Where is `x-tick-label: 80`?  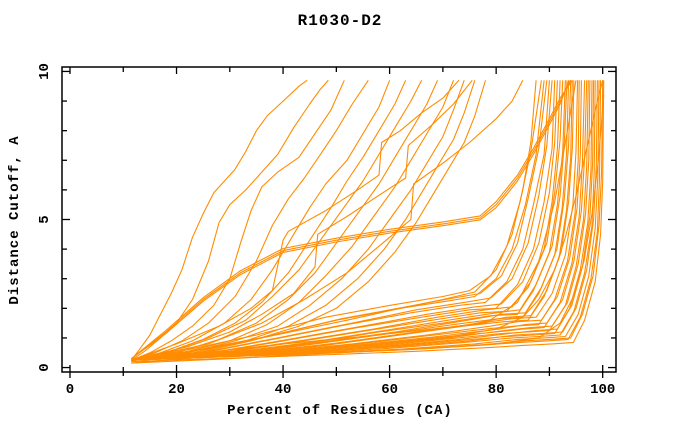
x-tick-label: 80 is located at coordinates (496, 390).